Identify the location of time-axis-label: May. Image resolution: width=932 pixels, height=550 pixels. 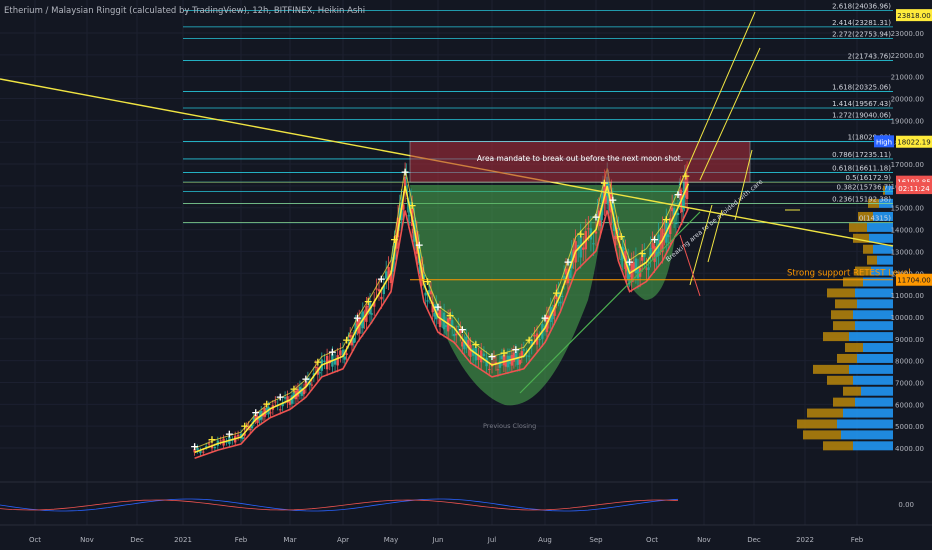
(391, 540).